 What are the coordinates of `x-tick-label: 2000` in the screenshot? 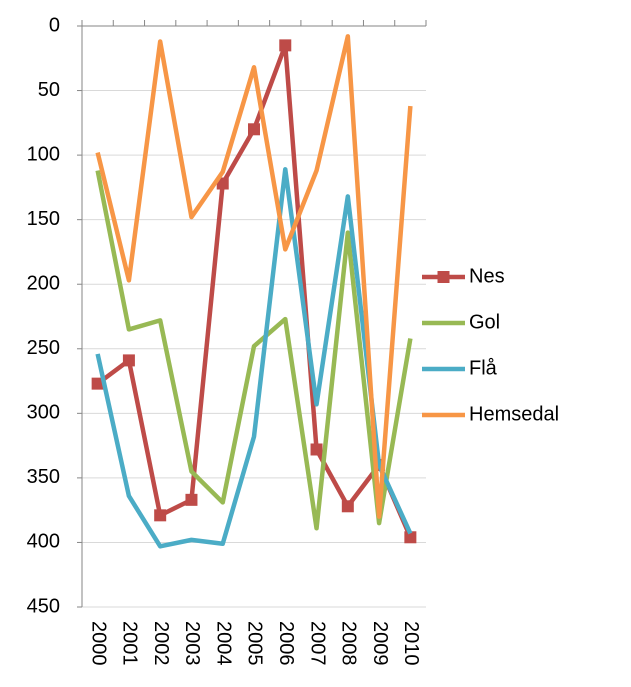 It's located at (98, 643).